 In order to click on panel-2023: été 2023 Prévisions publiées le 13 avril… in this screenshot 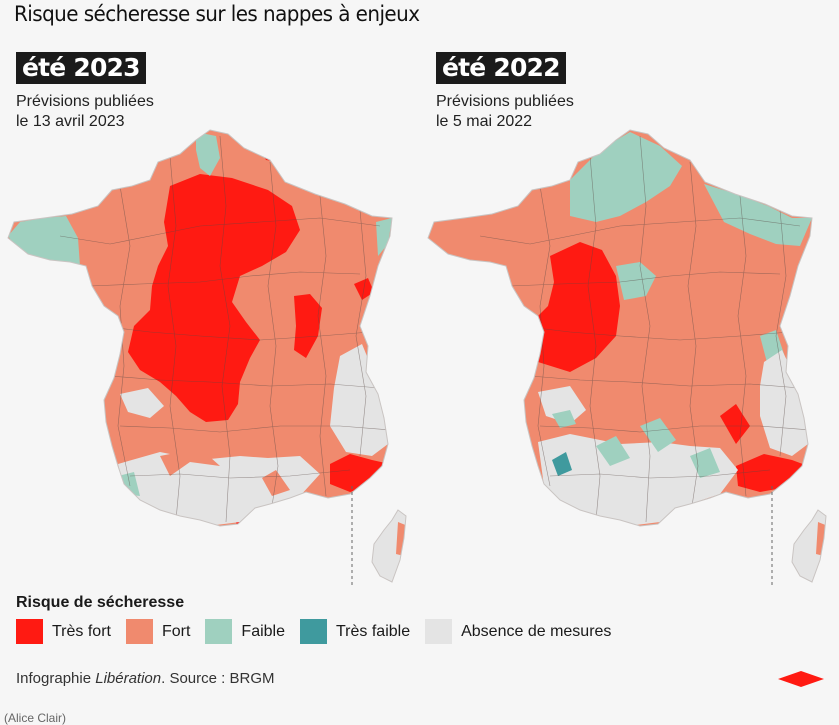, I will do `click(226, 92)`.